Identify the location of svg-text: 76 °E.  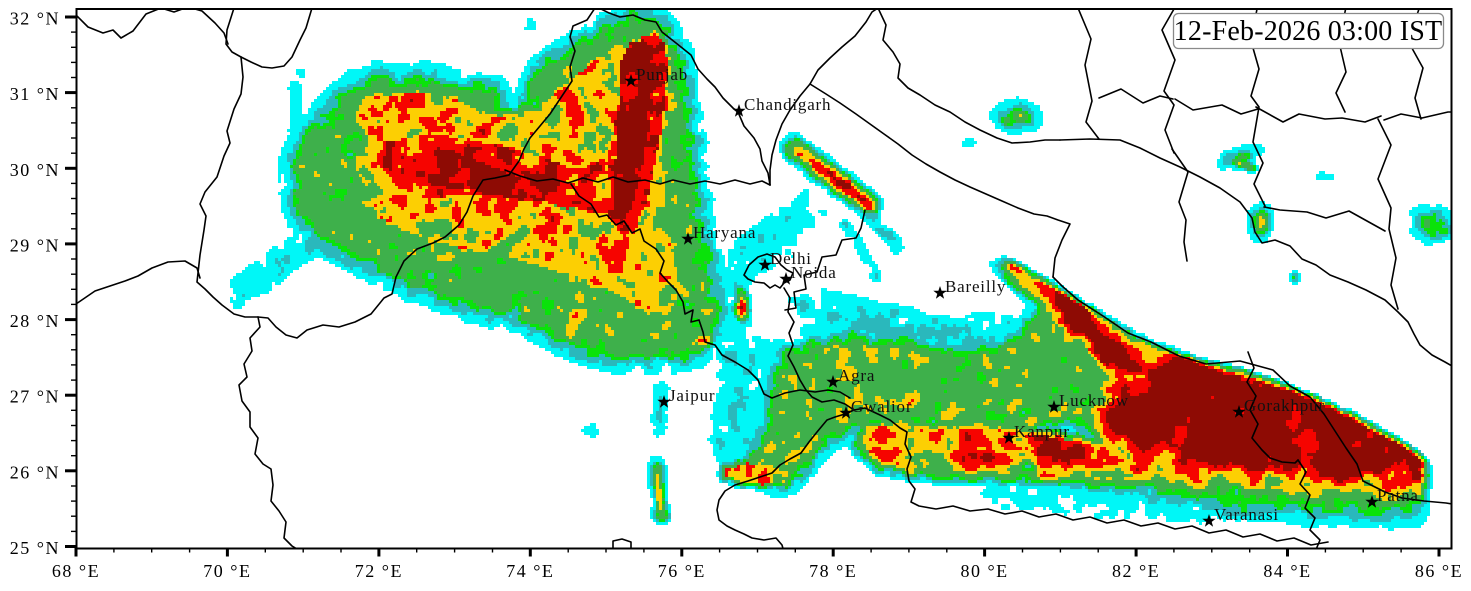
(682, 571).